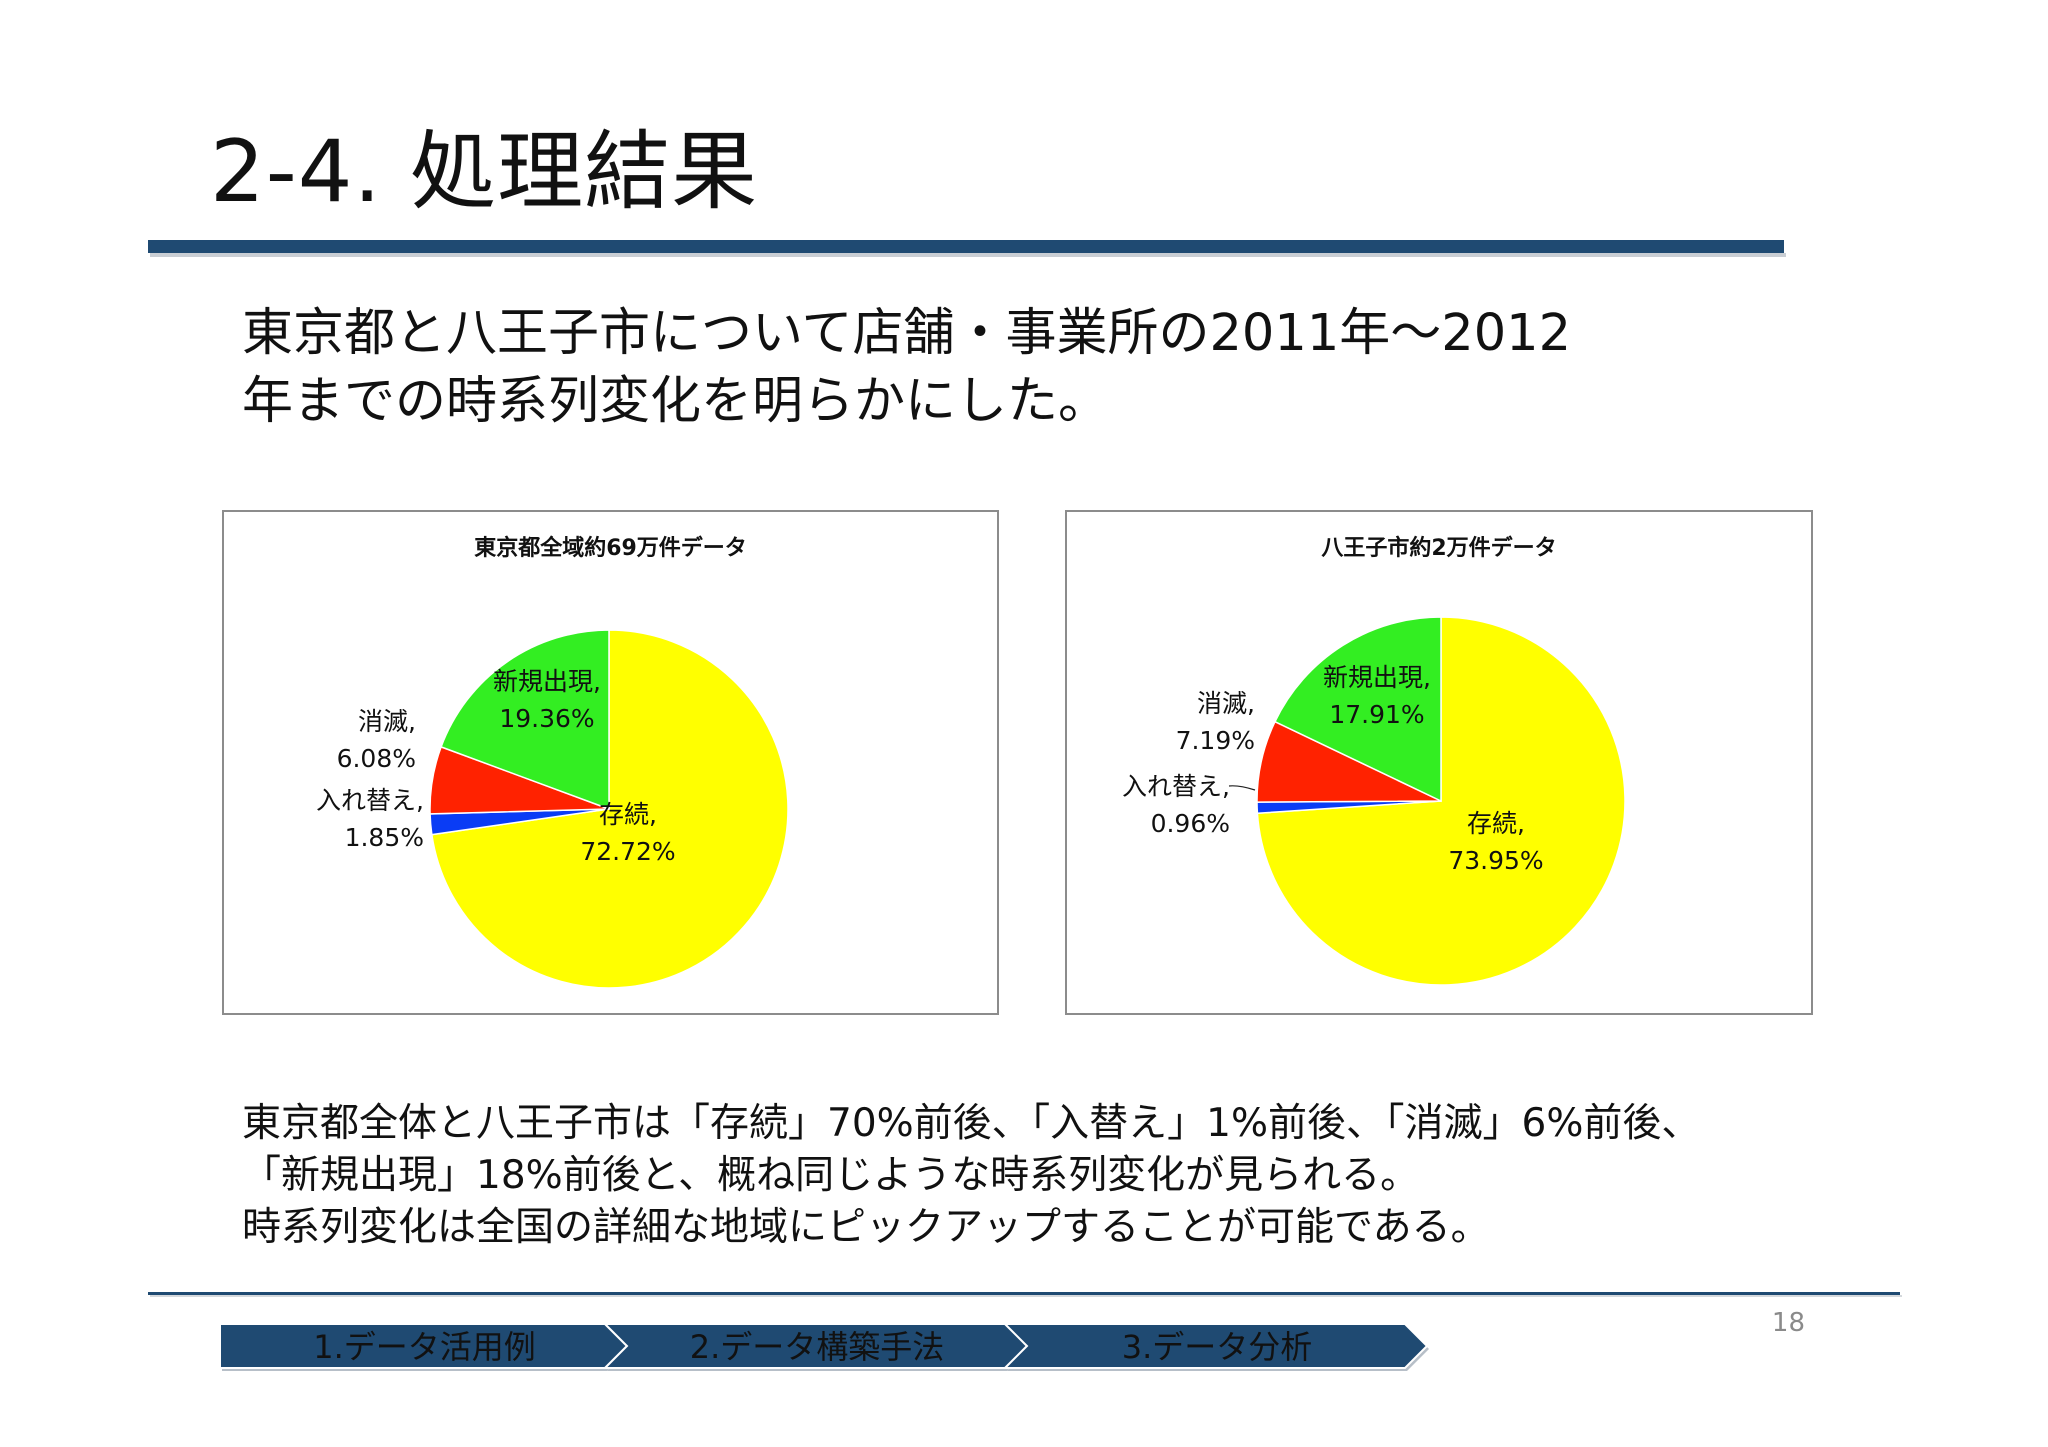 Image resolution: width=2048 pixels, height=1447 pixels. I want to click on footer-rule, so click(1024, 1293).